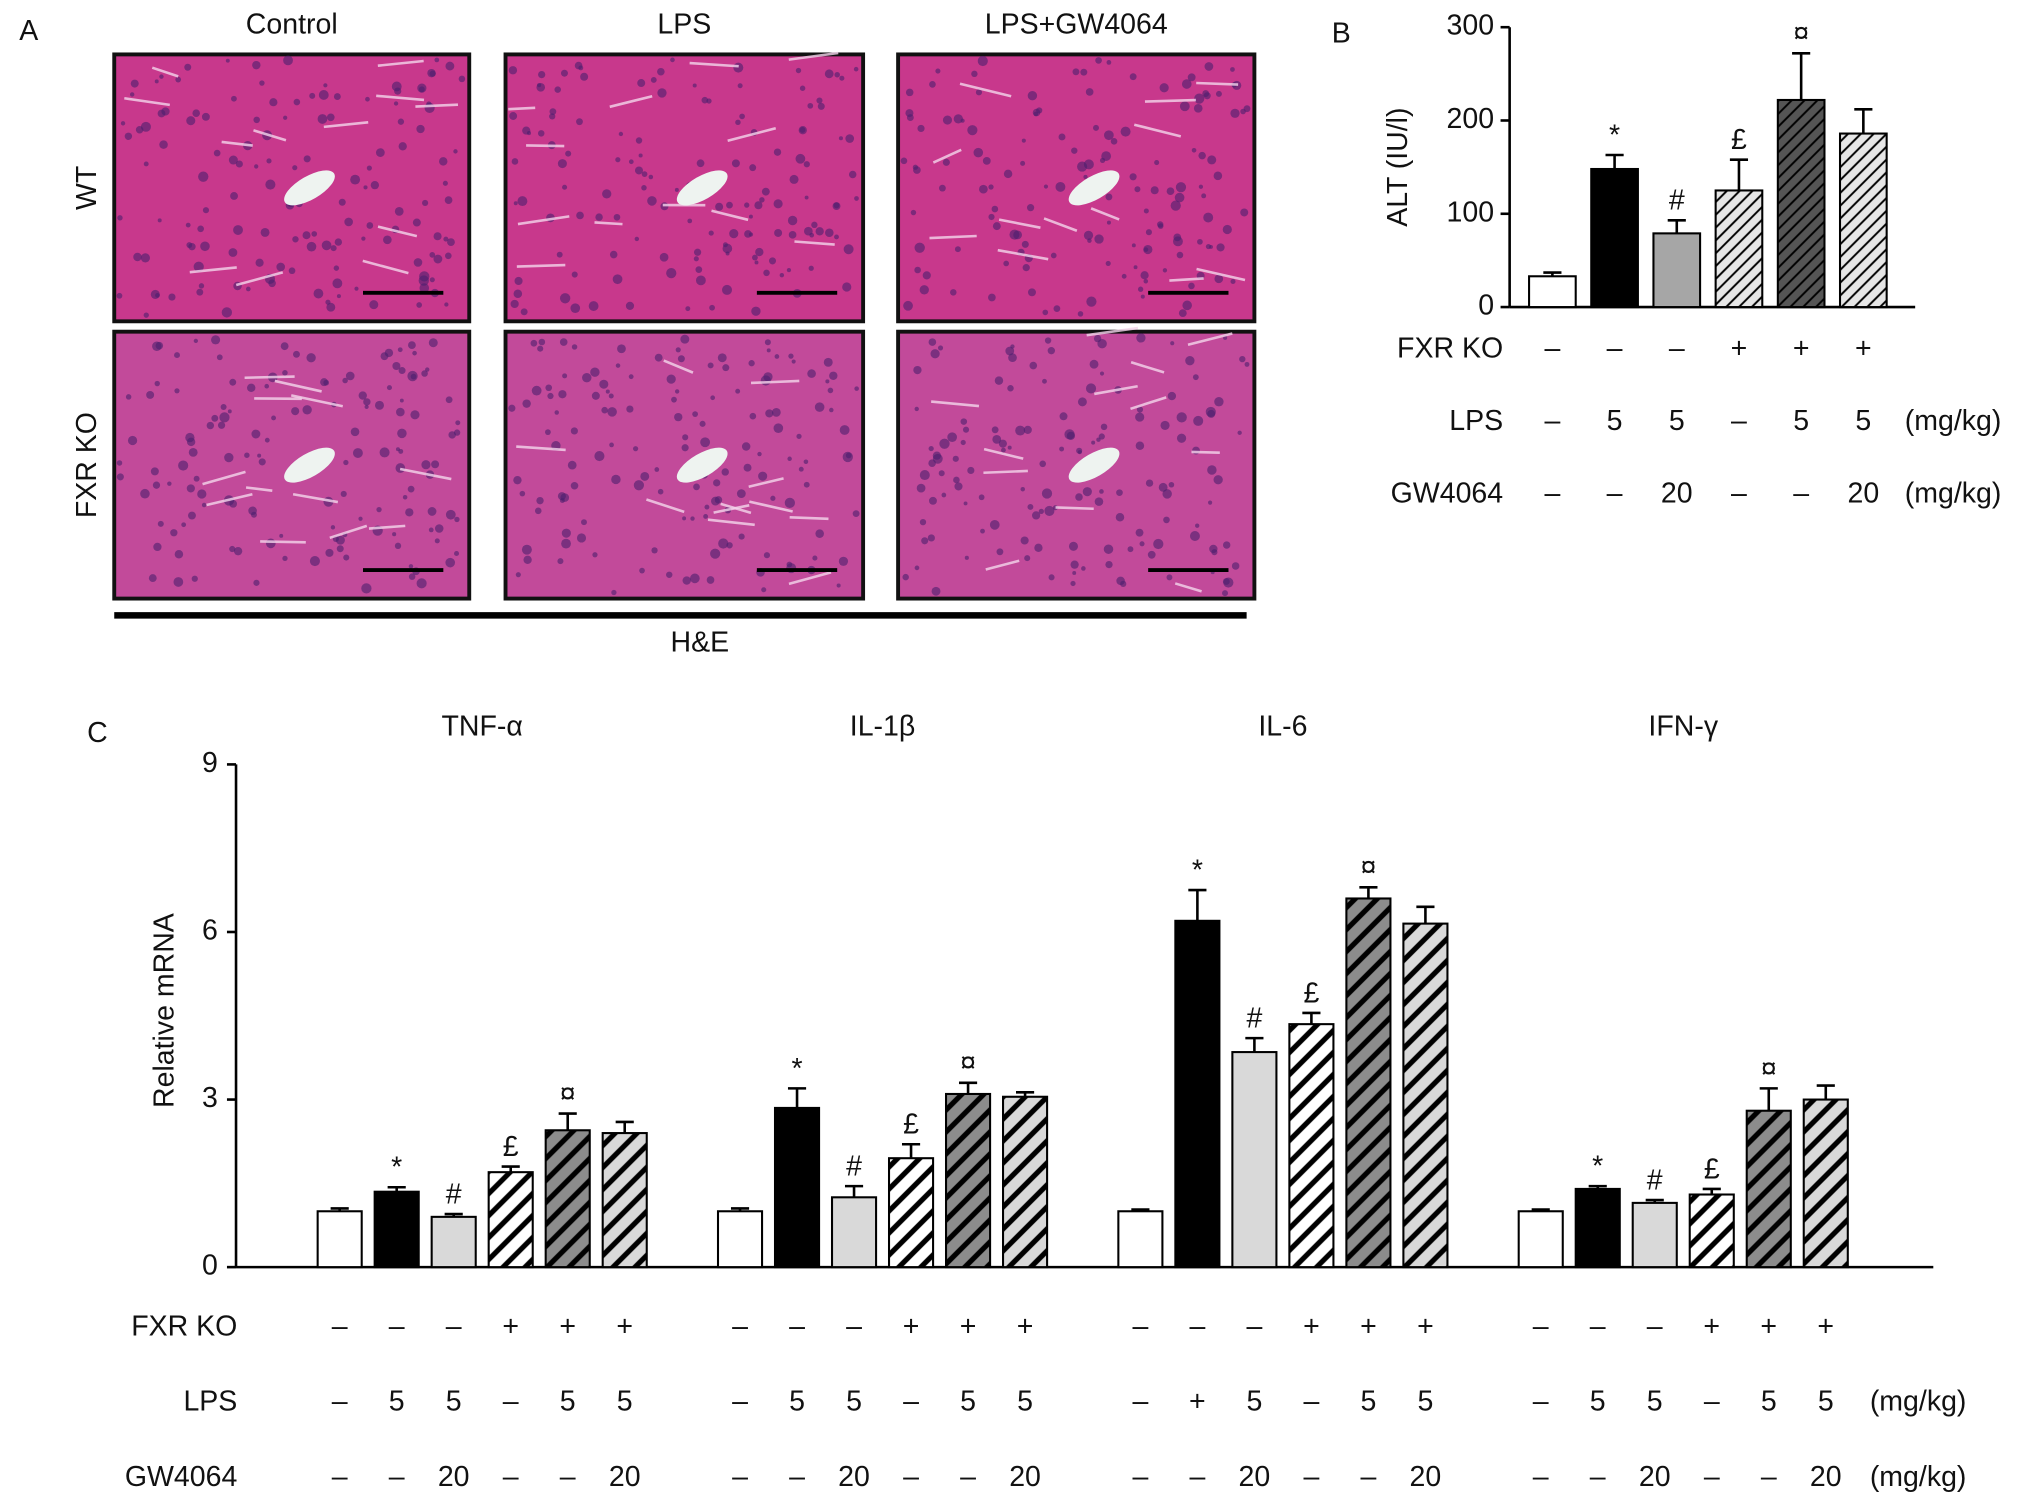 This screenshot has height=1512, width=2032. What do you see at coordinates (1341, 34) in the screenshot?
I see `panel-label: B` at bounding box center [1341, 34].